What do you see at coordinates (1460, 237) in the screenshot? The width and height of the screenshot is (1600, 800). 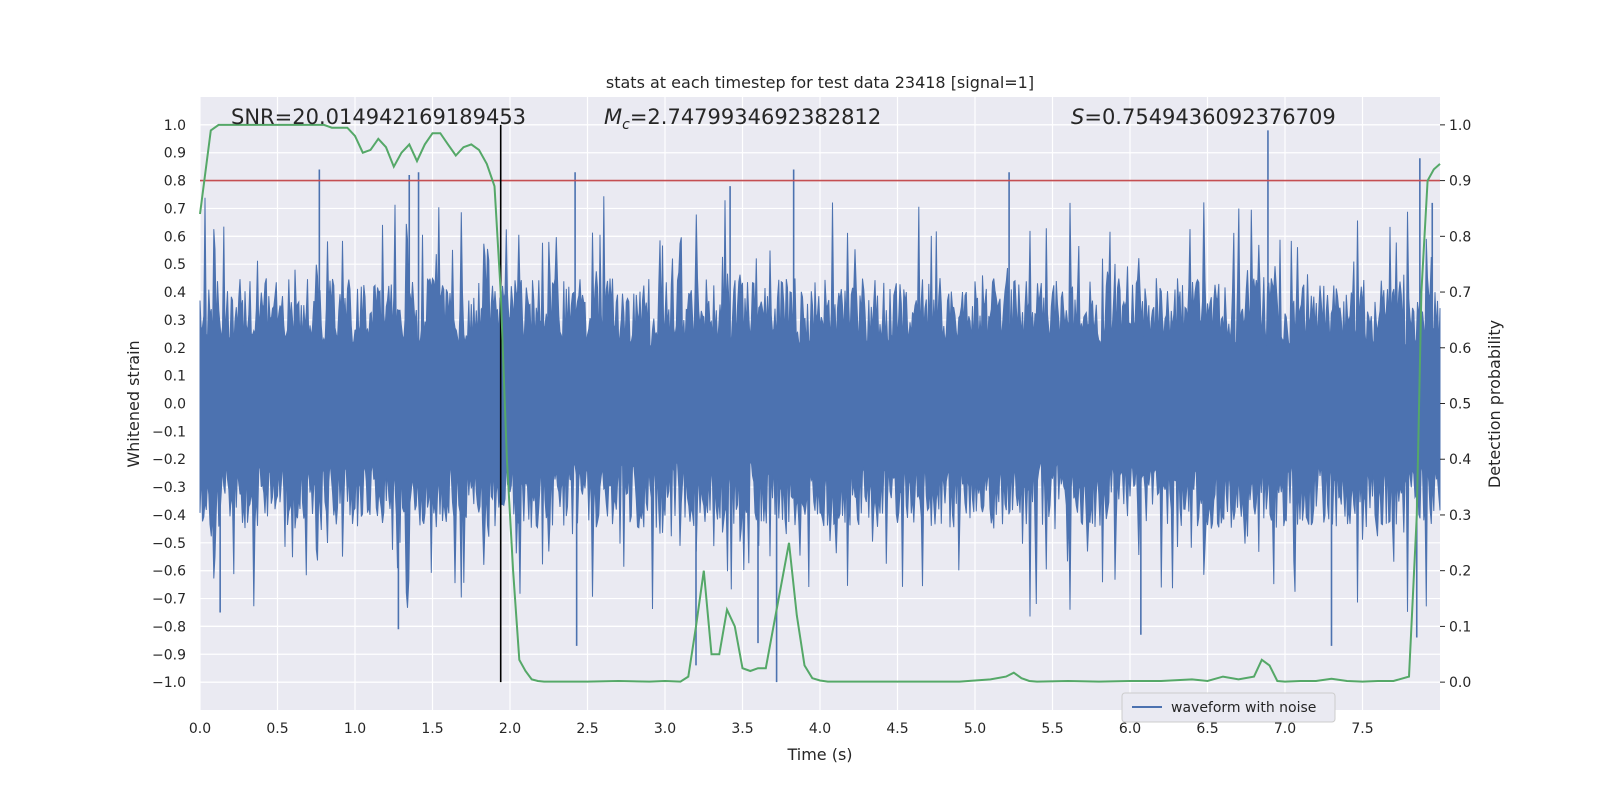 I see `y-right-tick-label: 0.8` at bounding box center [1460, 237].